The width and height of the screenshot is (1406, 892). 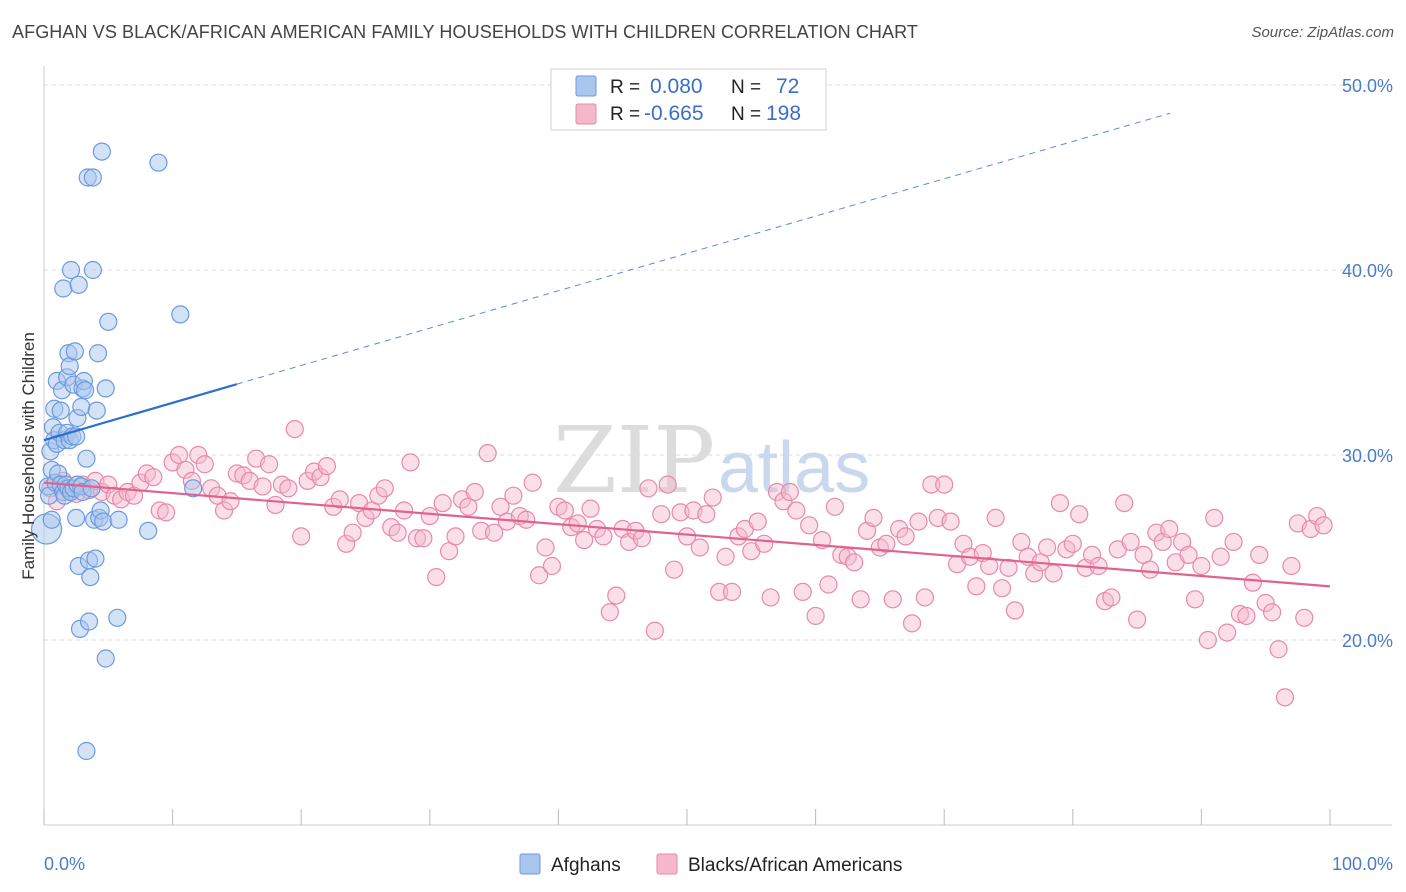 What do you see at coordinates (634, 460) in the screenshot?
I see `watermark-zip: ZIP` at bounding box center [634, 460].